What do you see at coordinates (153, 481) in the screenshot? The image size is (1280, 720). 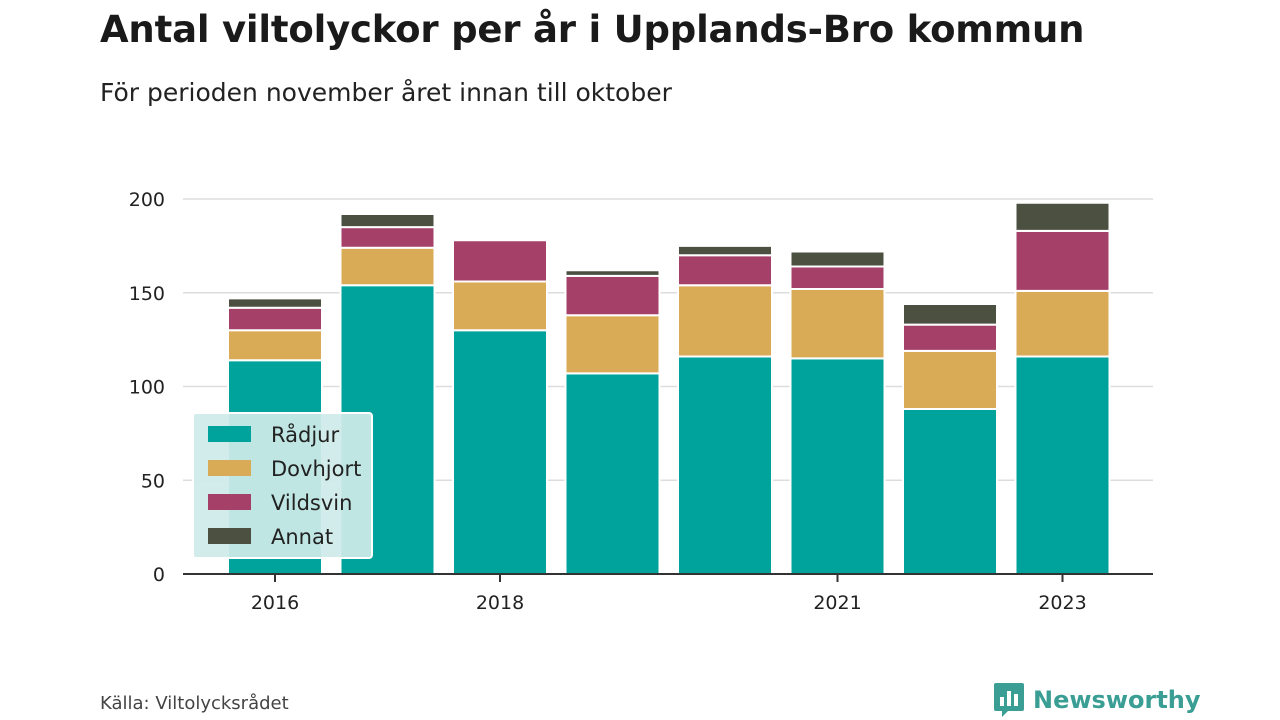 I see `y-tick-label: 50` at bounding box center [153, 481].